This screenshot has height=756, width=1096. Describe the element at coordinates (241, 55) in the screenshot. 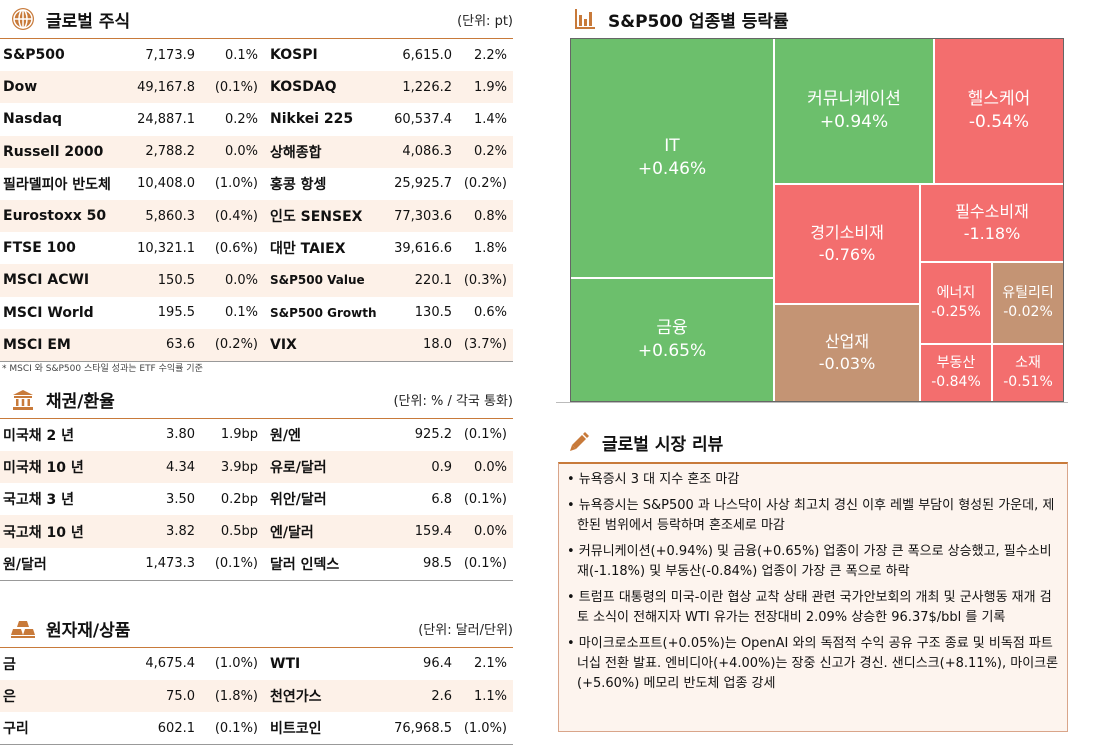

I see `row-change: 0.1%` at that location.